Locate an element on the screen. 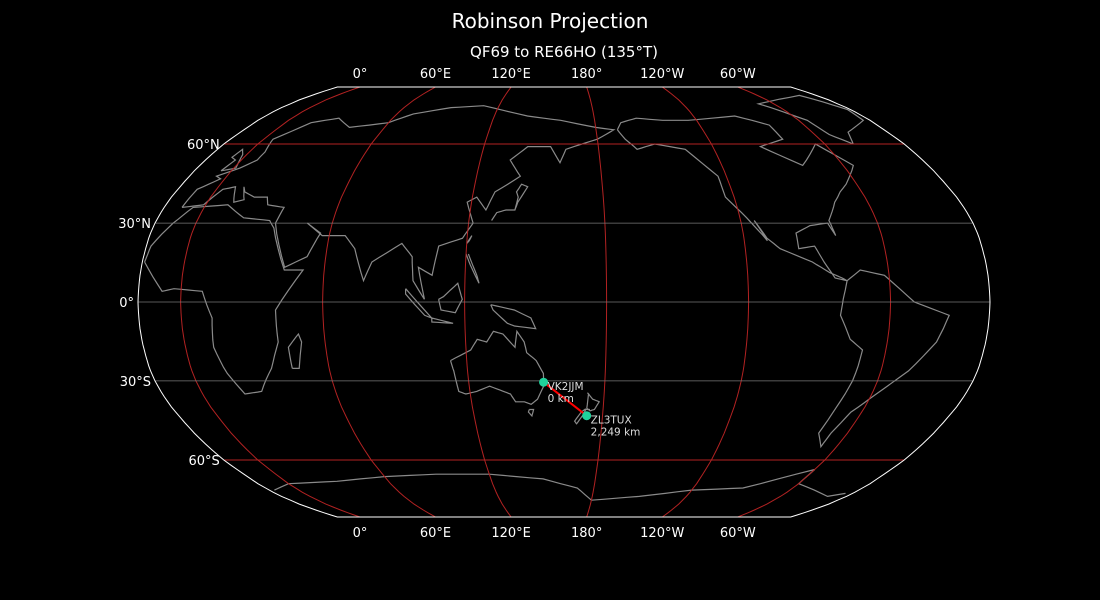 This screenshot has width=1100, height=600. bottom-lon-tick-label: 120°W is located at coordinates (662, 533).